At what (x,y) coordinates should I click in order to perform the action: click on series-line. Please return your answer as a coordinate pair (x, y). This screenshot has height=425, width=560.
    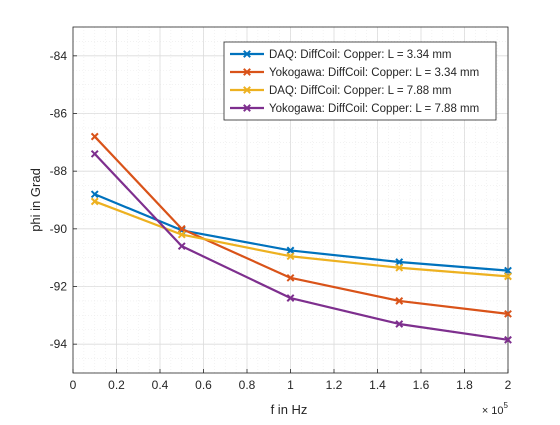
    Looking at the image, I should click on (301, 232).